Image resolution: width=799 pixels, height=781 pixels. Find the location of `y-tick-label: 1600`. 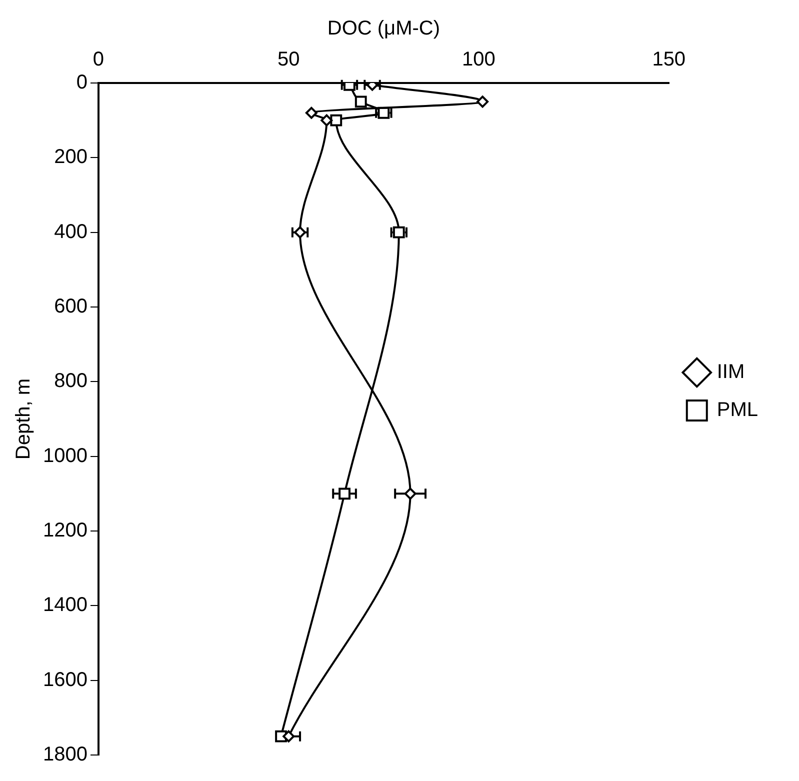

y-tick-label: 1600 is located at coordinates (65, 679).